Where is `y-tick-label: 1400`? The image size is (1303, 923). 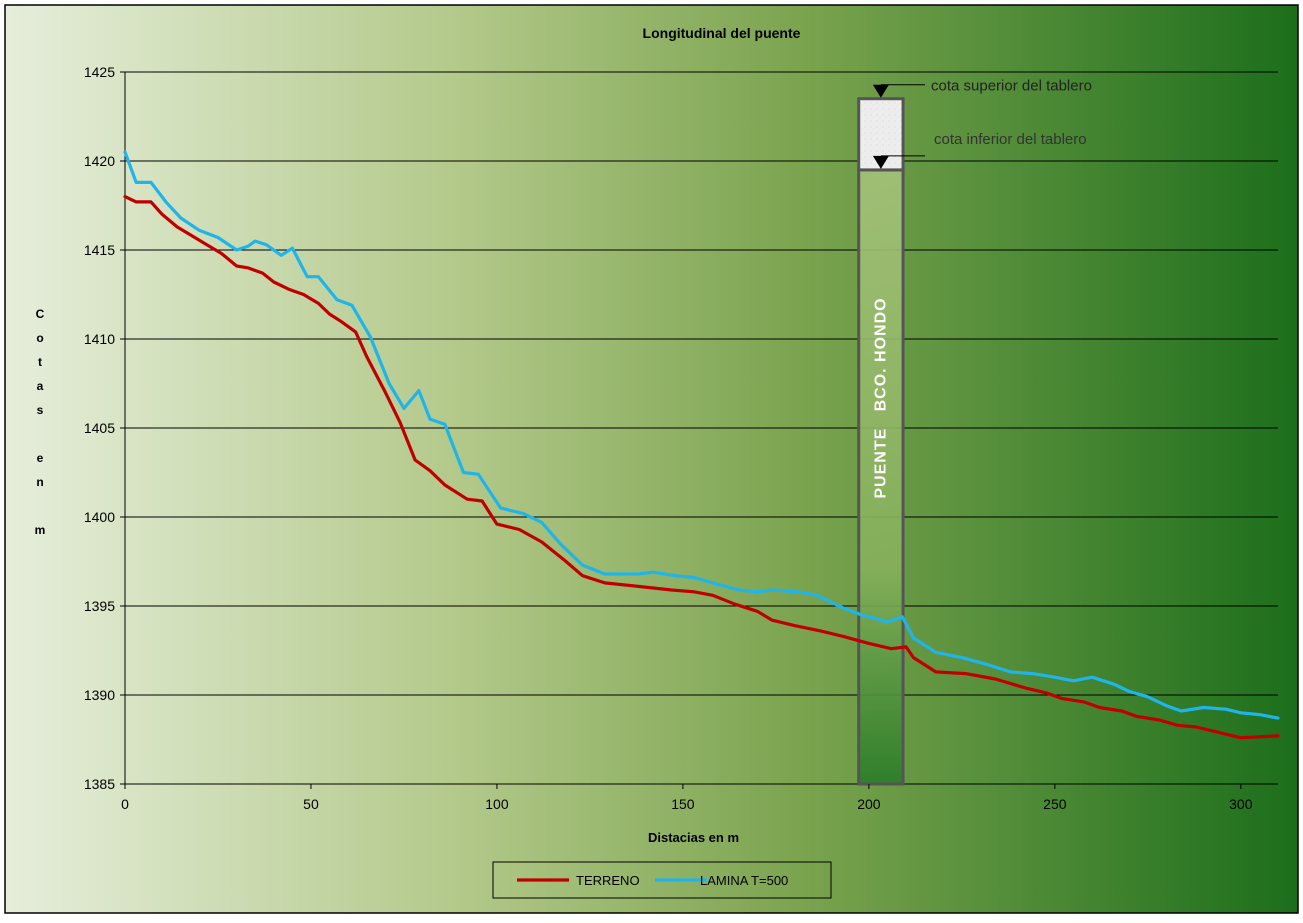 y-tick-label: 1400 is located at coordinates (99, 517).